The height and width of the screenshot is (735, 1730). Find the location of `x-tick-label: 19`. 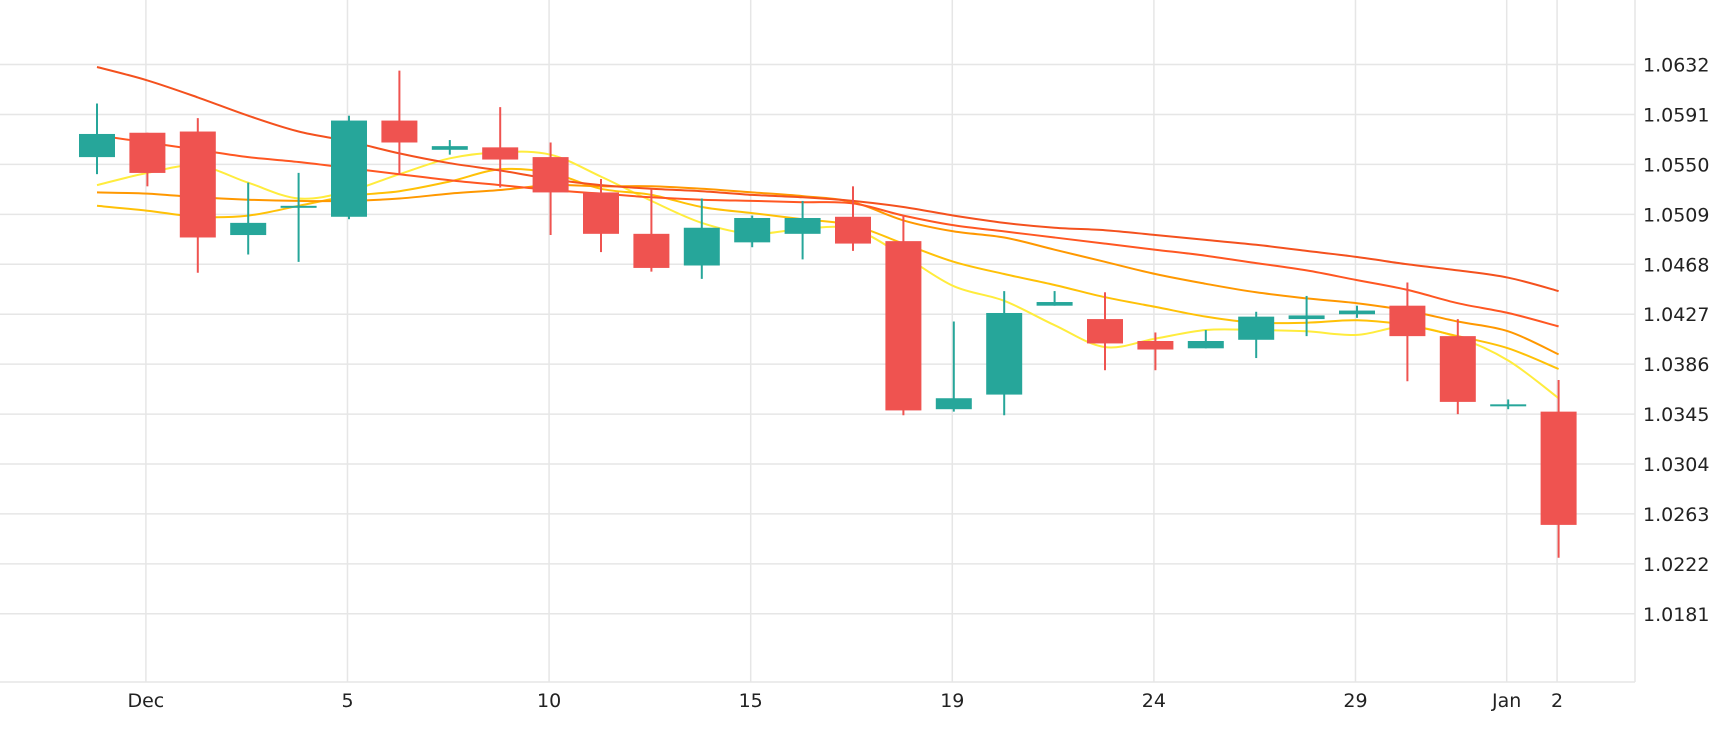

x-tick-label: 19 is located at coordinates (952, 701).